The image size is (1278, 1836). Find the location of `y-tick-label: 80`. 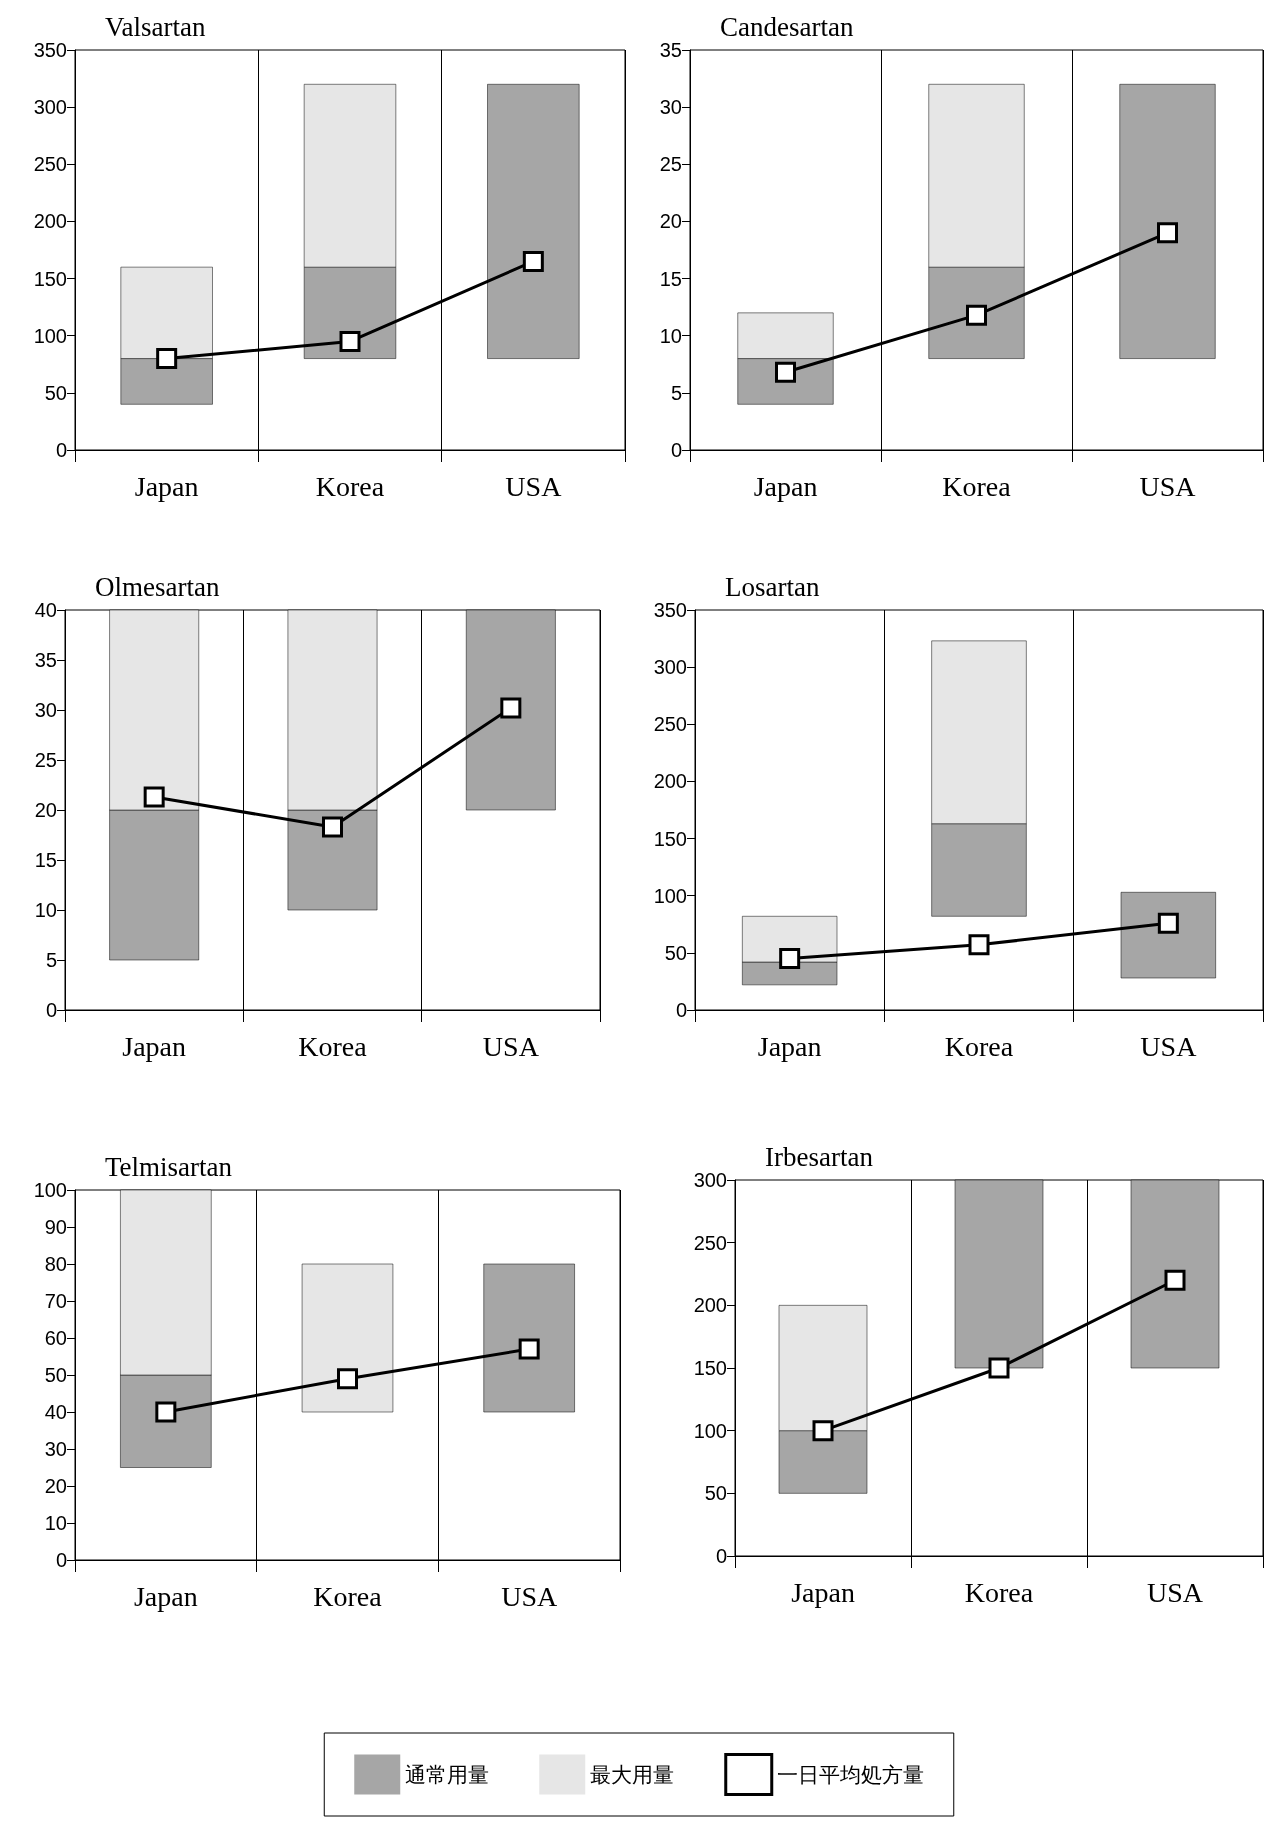

y-tick-label: 80 is located at coordinates (55, 1264).